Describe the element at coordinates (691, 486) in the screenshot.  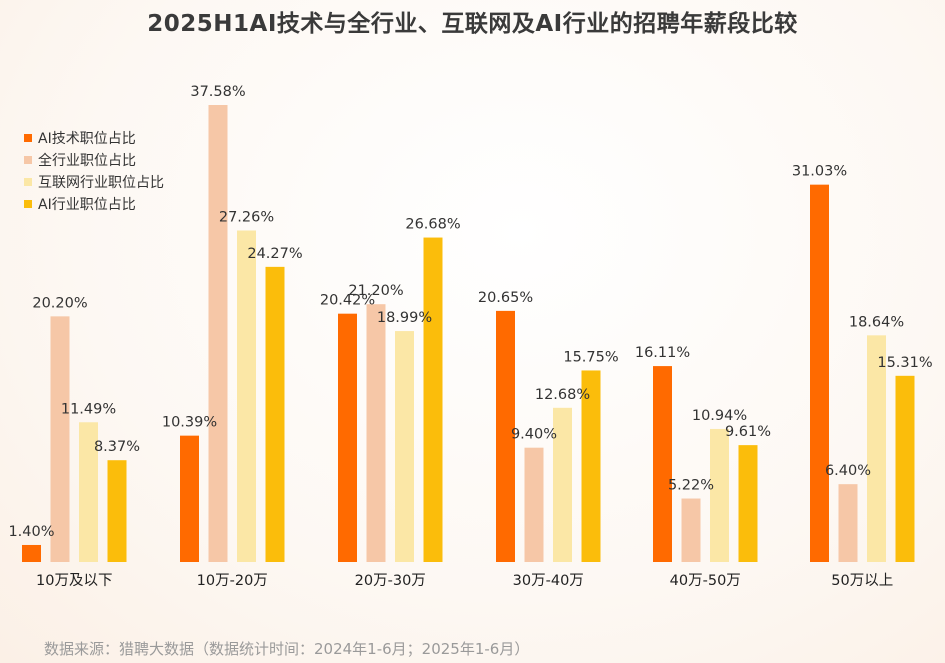
I see `value-label-2-5: 5.22%` at that location.